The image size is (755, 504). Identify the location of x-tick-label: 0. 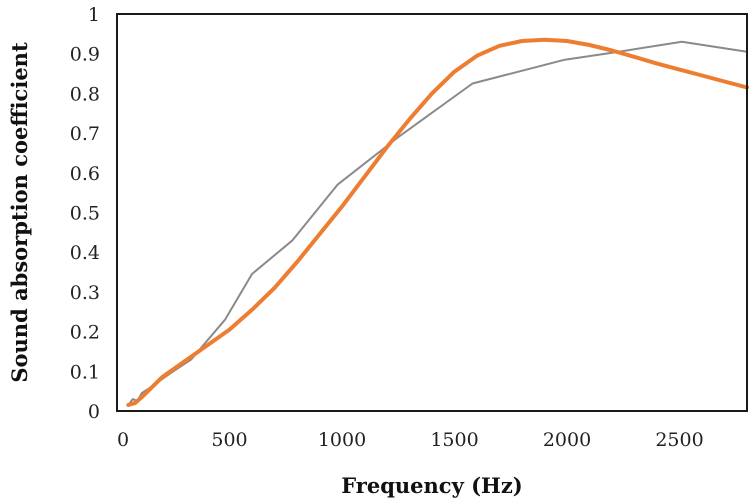
(123, 440).